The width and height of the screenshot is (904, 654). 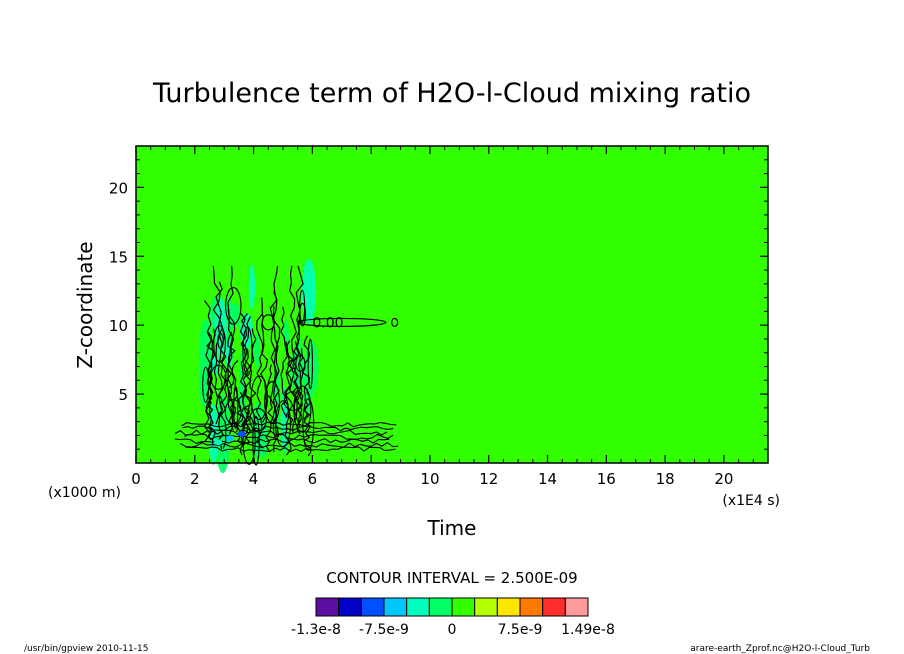 What do you see at coordinates (313, 479) in the screenshot?
I see `x-tick-label: 6` at bounding box center [313, 479].